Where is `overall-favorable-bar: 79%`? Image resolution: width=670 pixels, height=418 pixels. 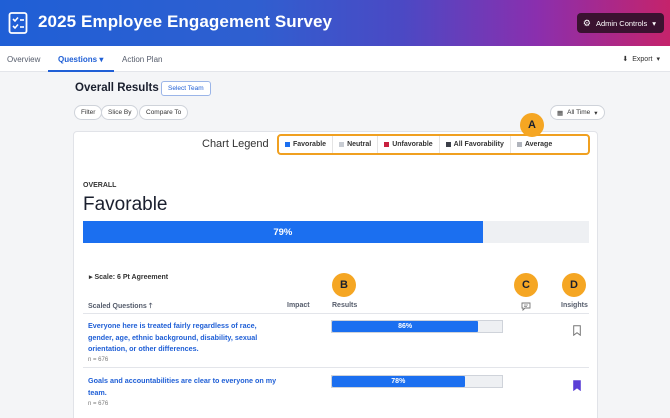
overall-favorable-bar: 79% is located at coordinates (336, 232).